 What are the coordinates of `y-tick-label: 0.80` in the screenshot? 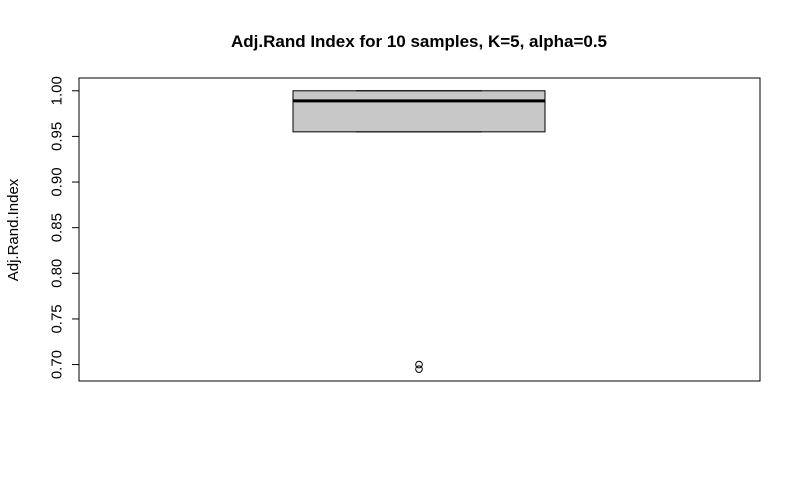 It's located at (57, 273).